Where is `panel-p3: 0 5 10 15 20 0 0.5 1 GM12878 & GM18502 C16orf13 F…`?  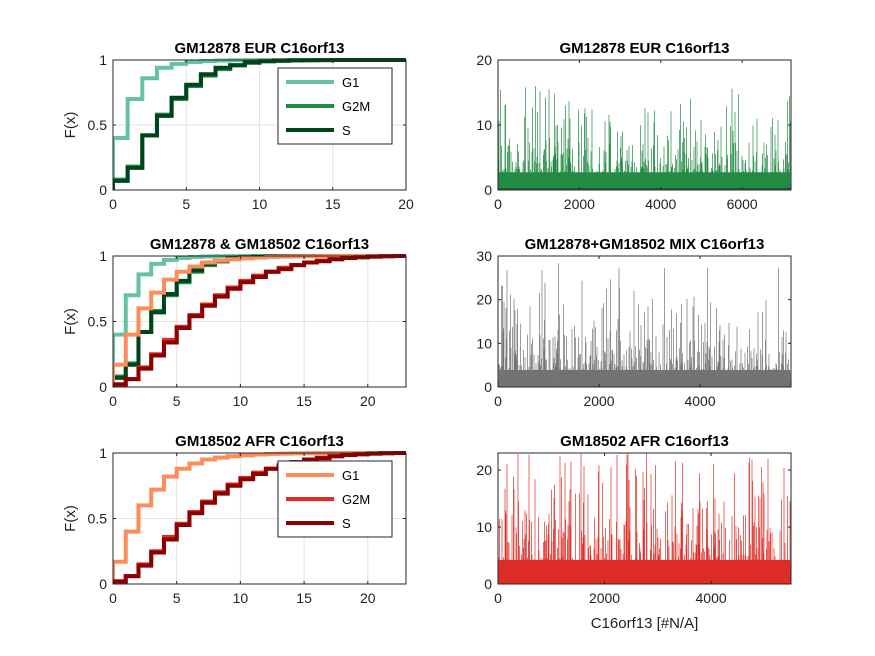
panel-p3: 0 5 10 15 20 0 0.5 1 GM12878 & GM18502 C16orf13 F… is located at coordinates (234, 322).